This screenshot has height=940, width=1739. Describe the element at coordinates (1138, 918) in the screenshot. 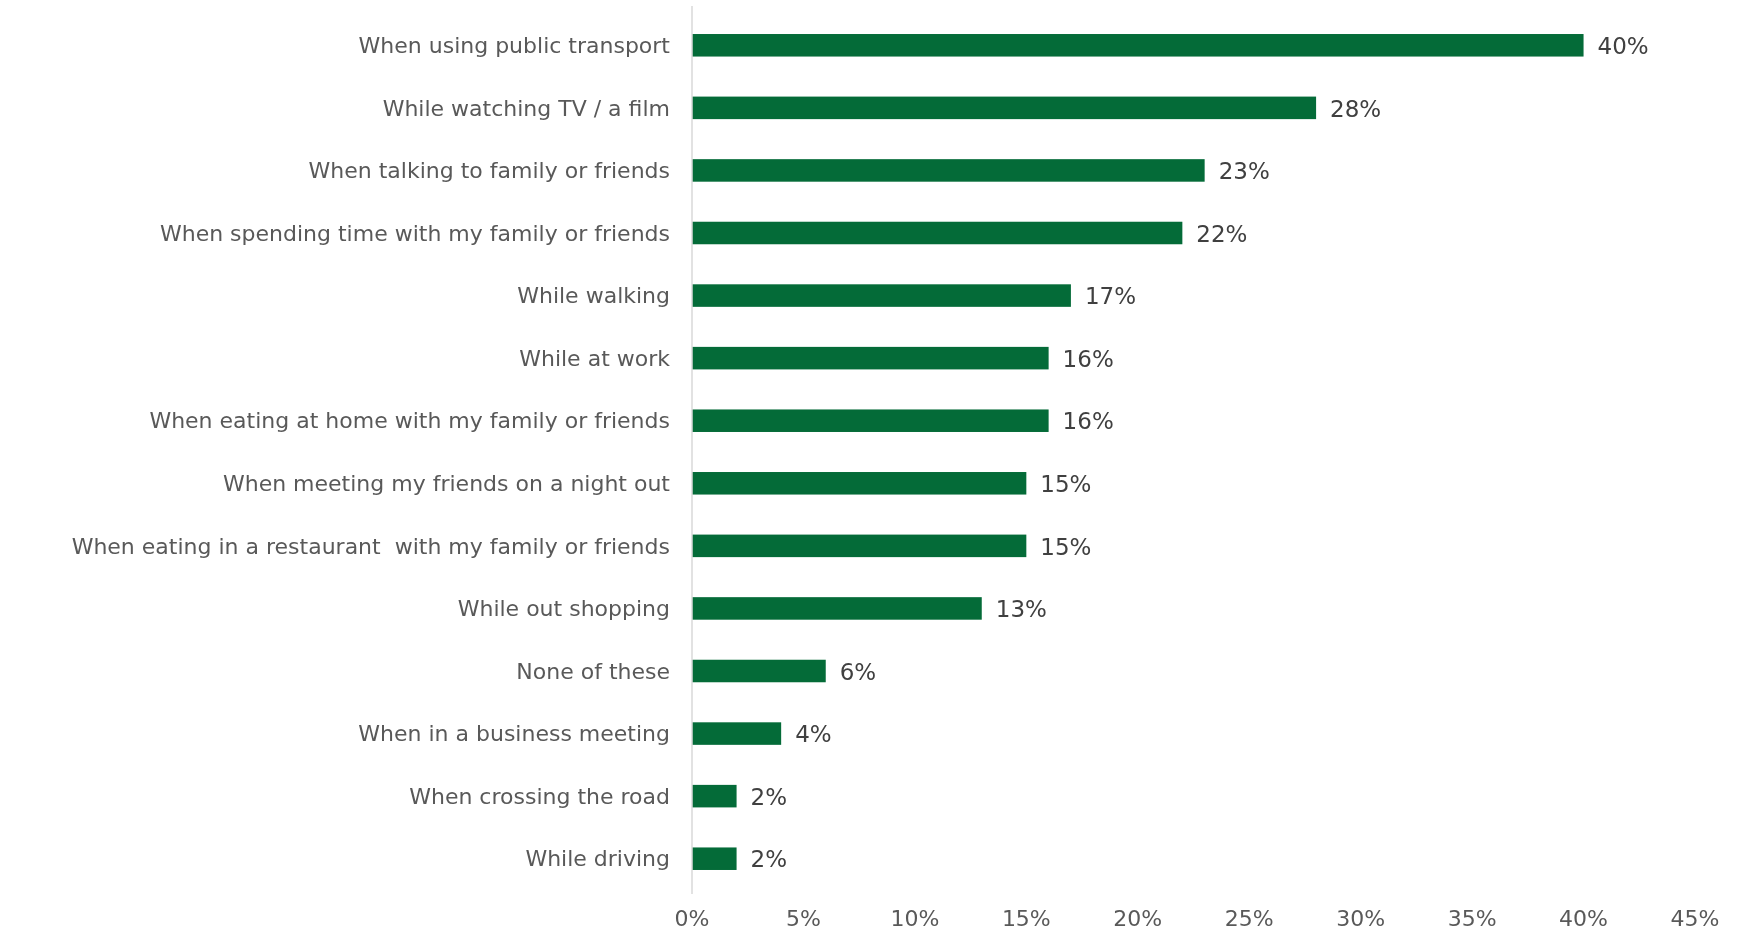

I see `x-tick-label: 20%` at that location.